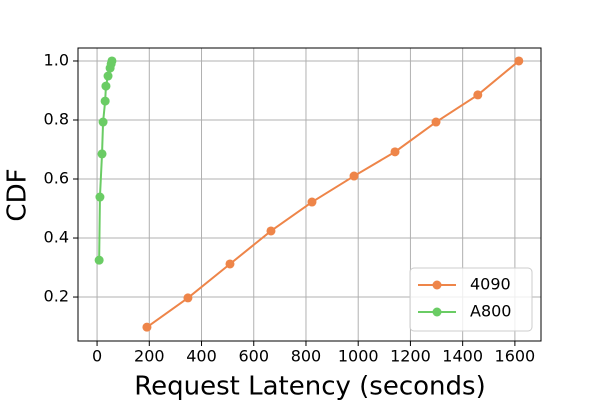 The width and height of the screenshot is (600, 400). What do you see at coordinates (56, 118) in the screenshot?
I see `y-tick-label: 0.8` at bounding box center [56, 118].